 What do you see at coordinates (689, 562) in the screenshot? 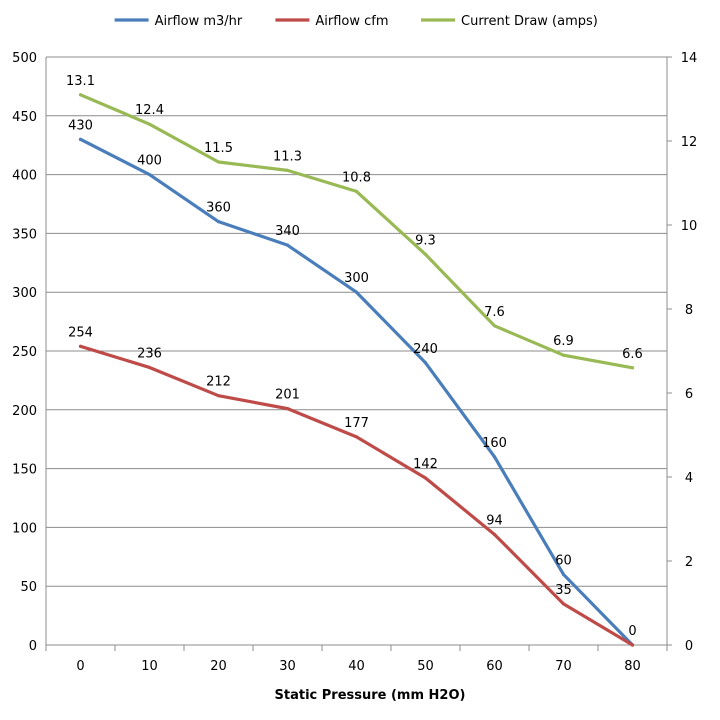
I see `y2-tick-label-2: 2` at bounding box center [689, 562].